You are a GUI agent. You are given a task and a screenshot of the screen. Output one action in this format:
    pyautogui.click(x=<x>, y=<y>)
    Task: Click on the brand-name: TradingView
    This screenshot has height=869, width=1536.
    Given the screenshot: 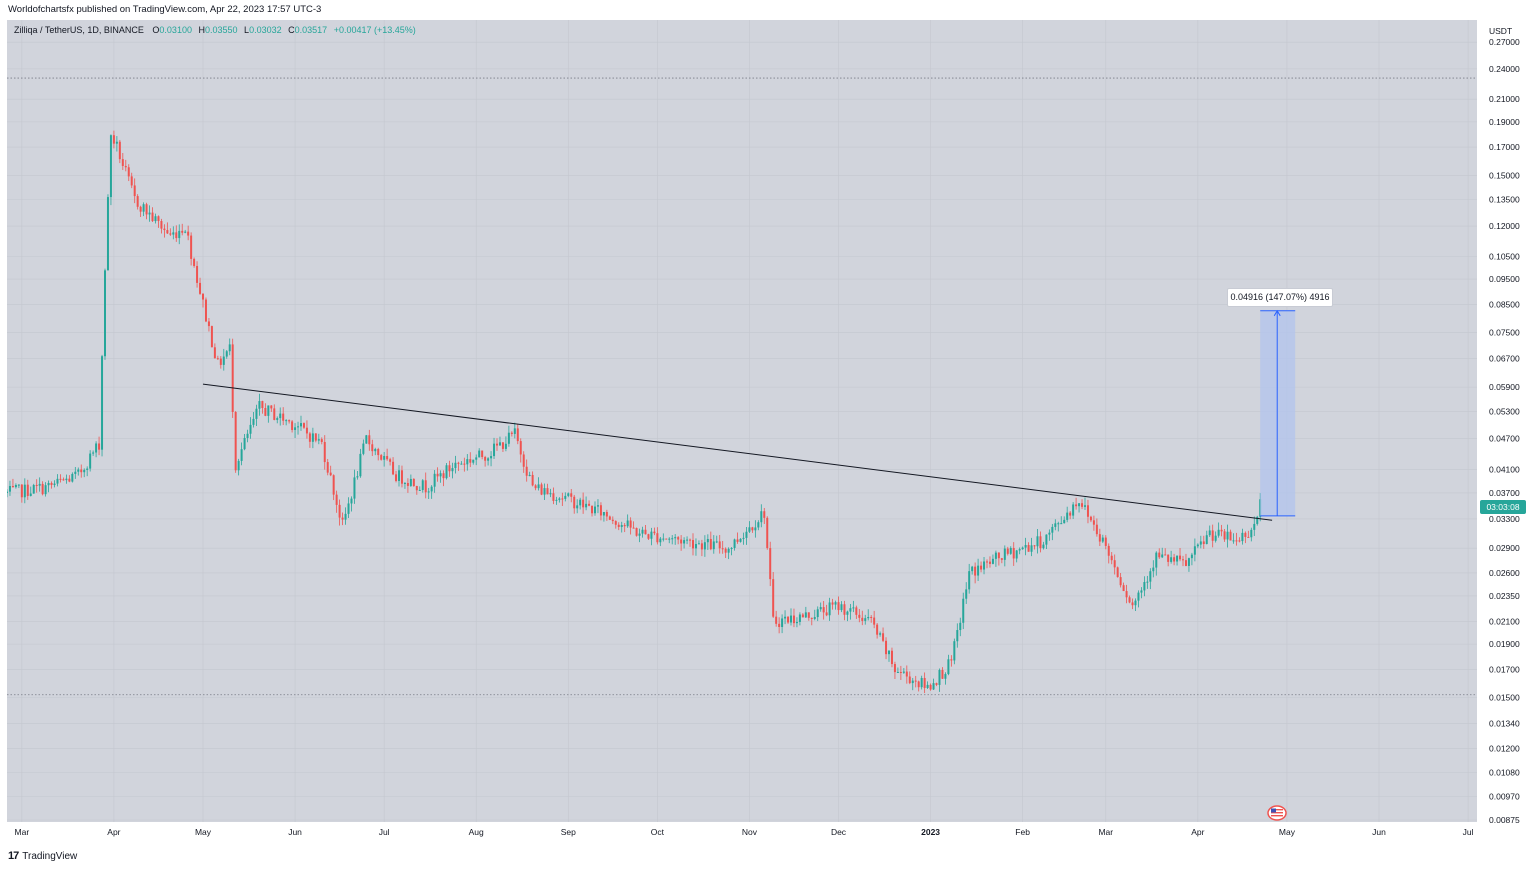 What is the action you would take?
    pyautogui.click(x=50, y=856)
    